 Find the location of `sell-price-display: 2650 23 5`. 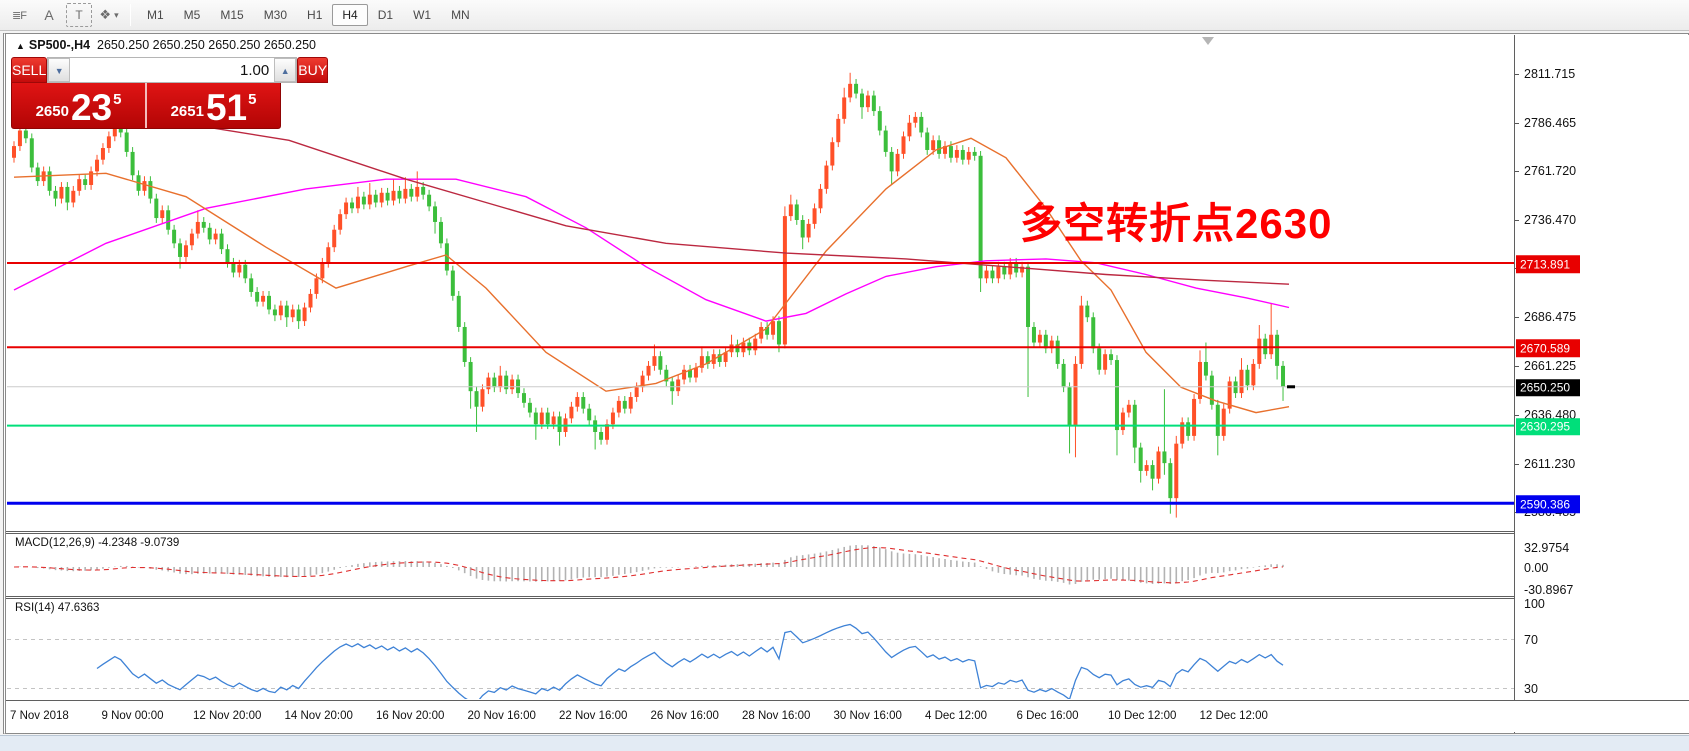

sell-price-display: 2650 23 5 is located at coordinates (79, 105).